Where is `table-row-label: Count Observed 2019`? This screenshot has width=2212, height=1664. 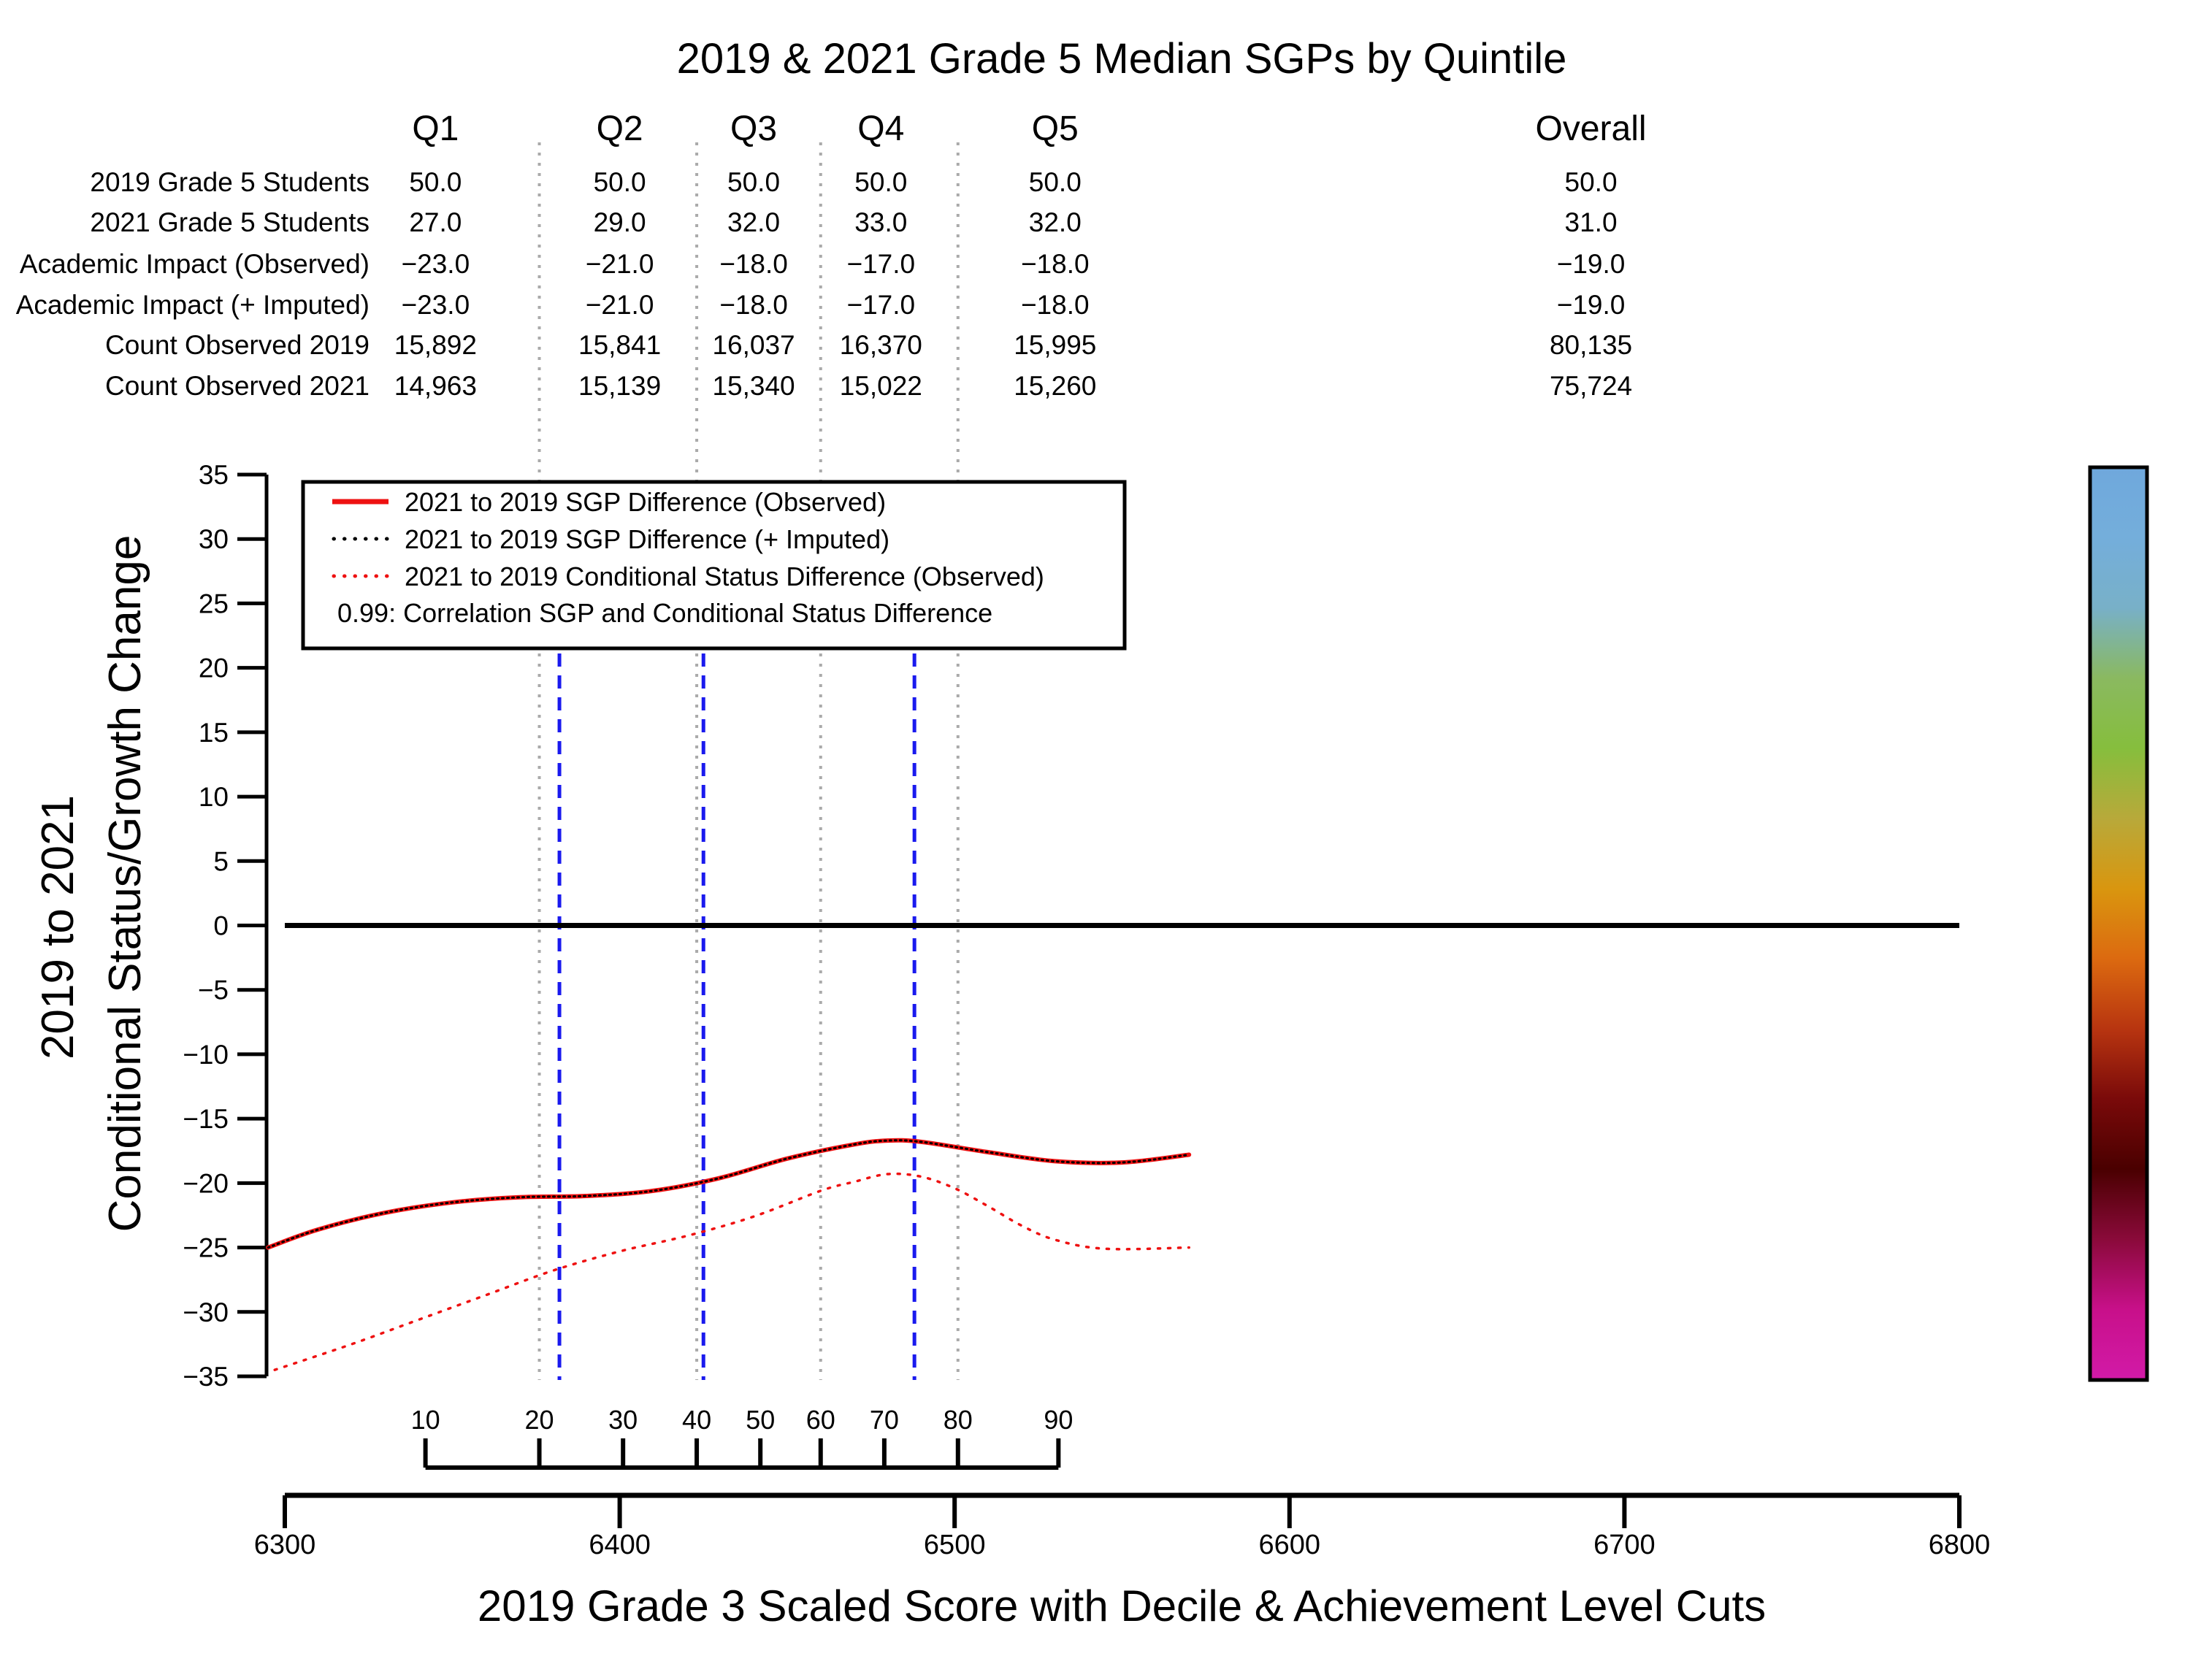
table-row-label: Count Observed 2019 is located at coordinates (237, 345).